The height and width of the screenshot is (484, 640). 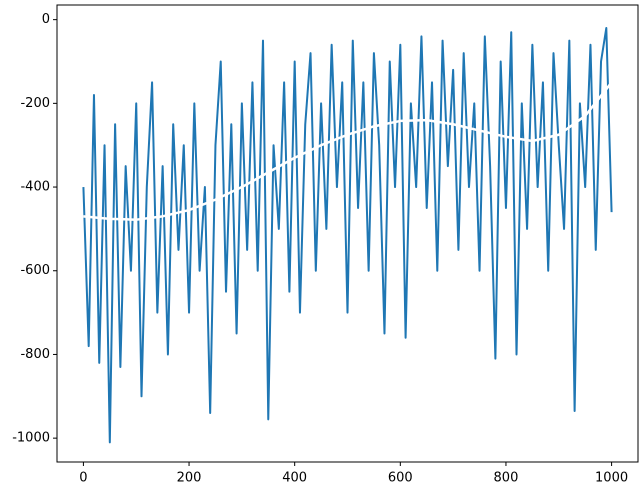 I want to click on y-tick-label: -400, so click(x=35, y=187).